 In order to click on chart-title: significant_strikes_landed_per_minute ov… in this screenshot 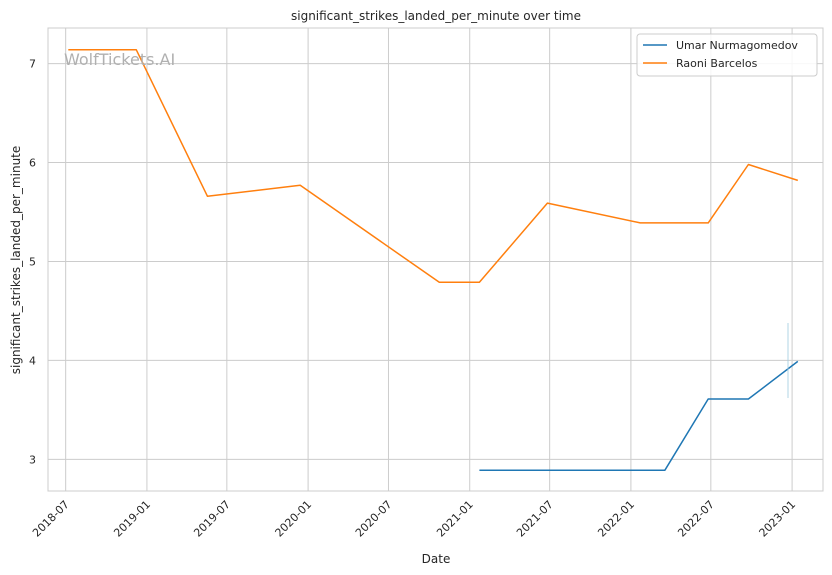, I will do `click(436, 16)`.